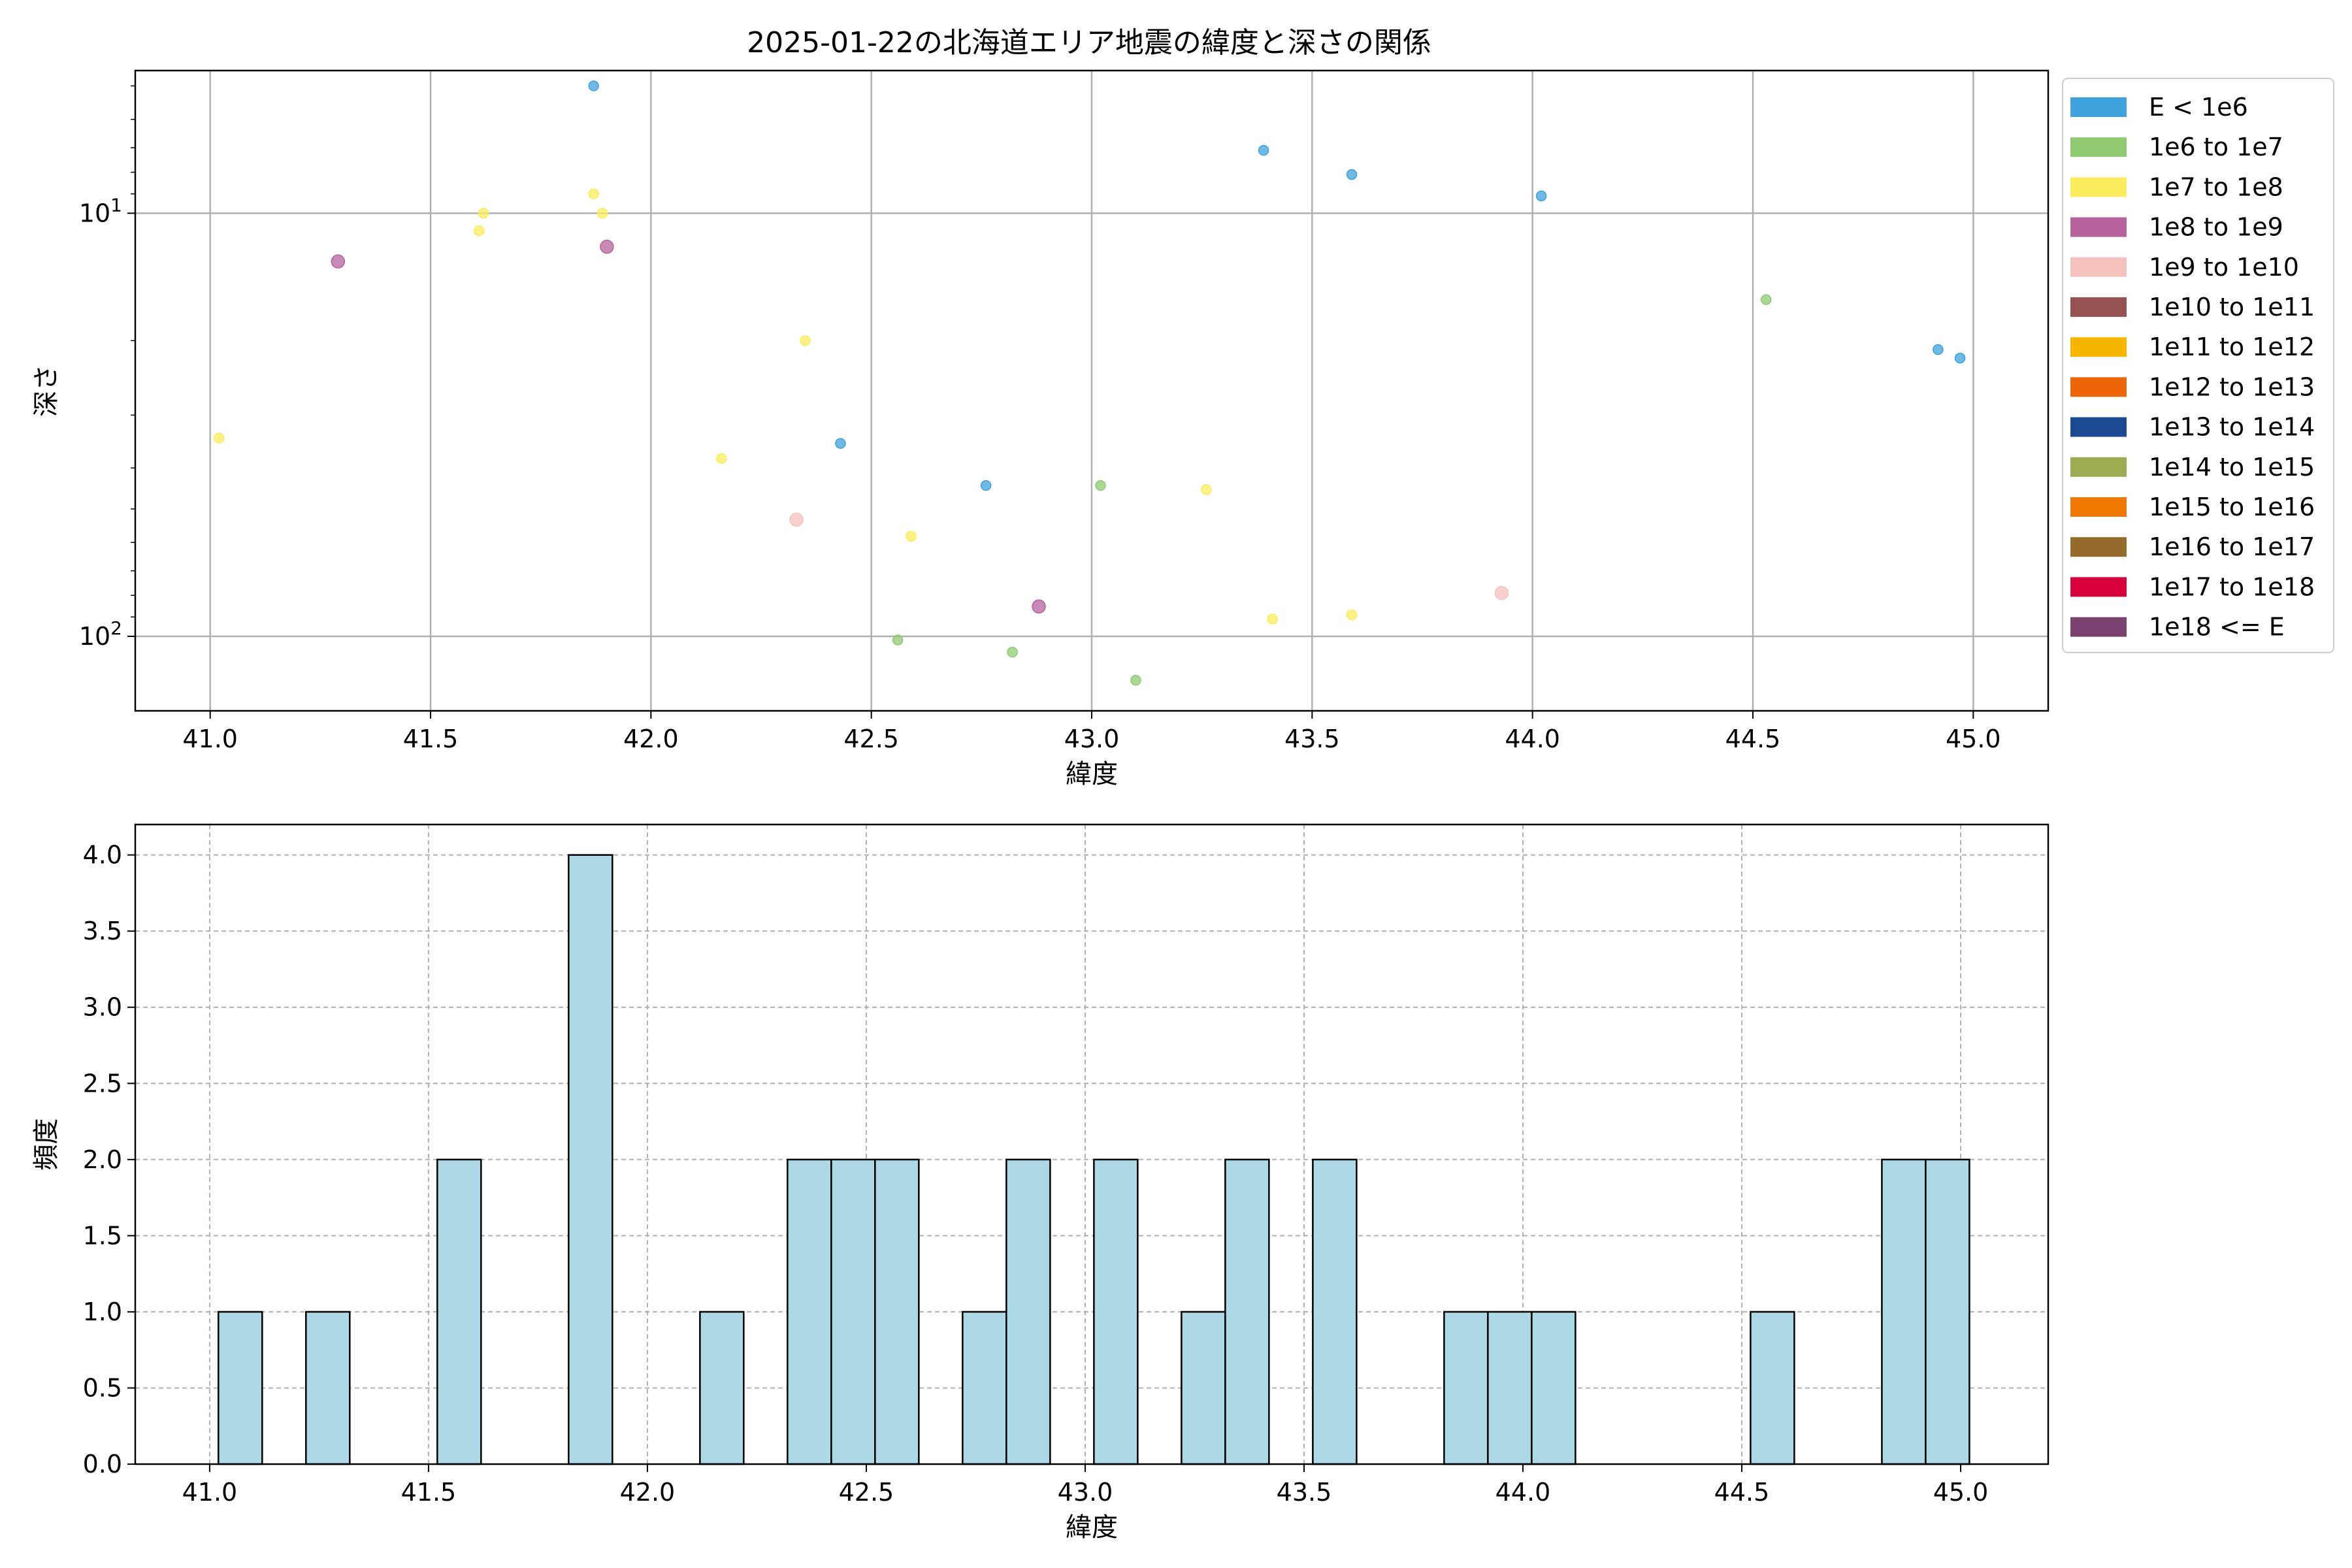  What do you see at coordinates (102, 1312) in the screenshot?
I see `histogram-y-tick-label: 1.0` at bounding box center [102, 1312].